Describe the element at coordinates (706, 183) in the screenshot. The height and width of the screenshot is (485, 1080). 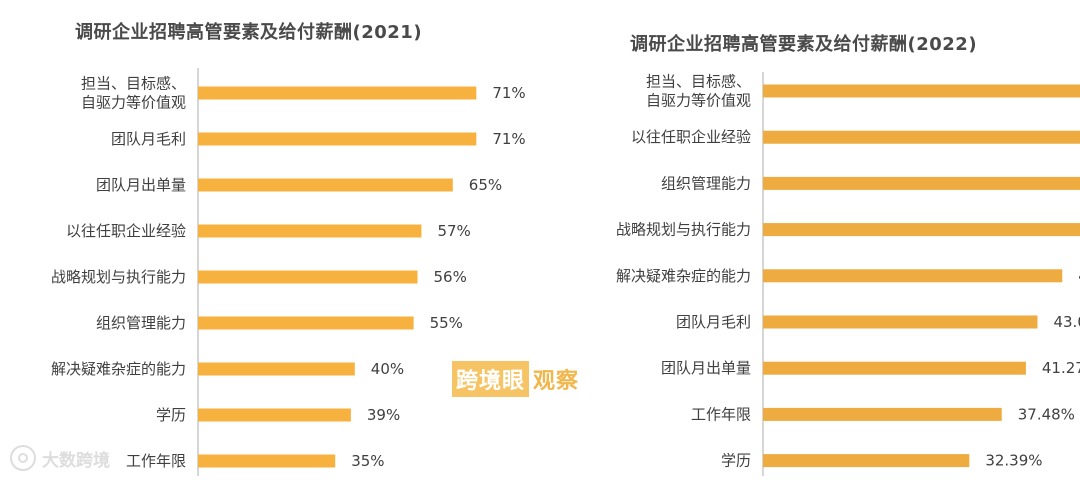
I see `category-label-2: 组织管理能力` at that location.